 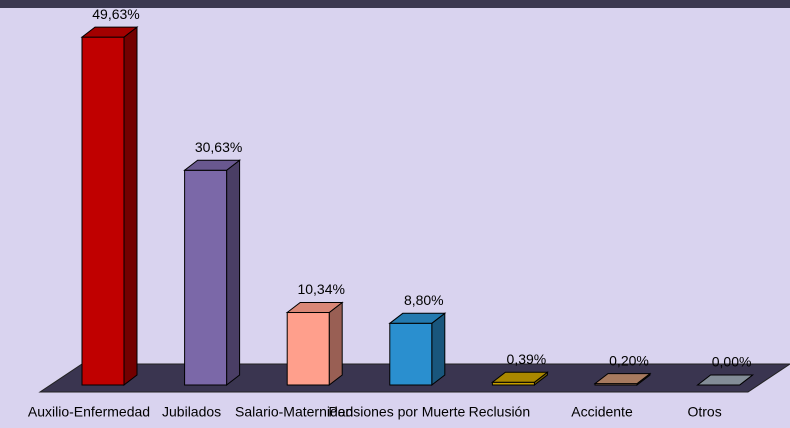 I want to click on x-tick-label: Pensiones por Muerte, so click(x=396, y=412).